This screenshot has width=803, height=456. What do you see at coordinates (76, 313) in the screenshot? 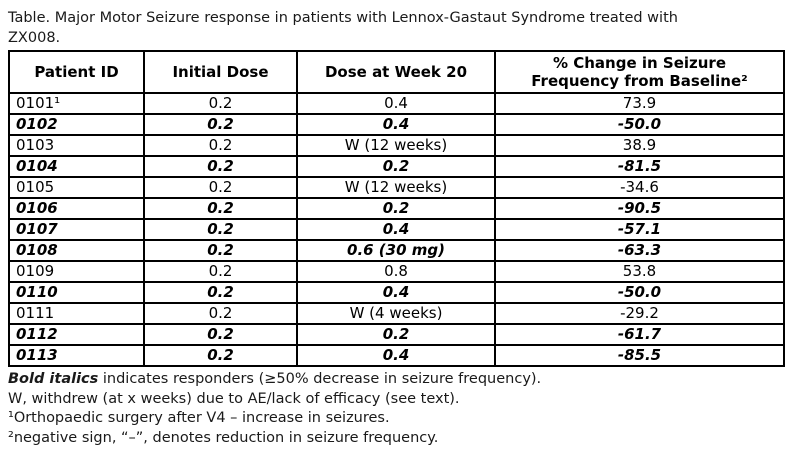
I see `patient-id-cell: 0111` at bounding box center [76, 313].